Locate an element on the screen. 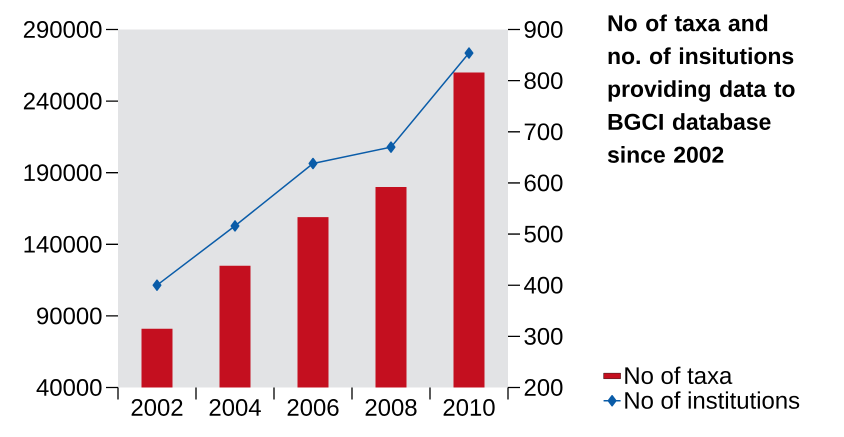 The height and width of the screenshot is (437, 844). y2-tick-label: 700 is located at coordinates (543, 131).